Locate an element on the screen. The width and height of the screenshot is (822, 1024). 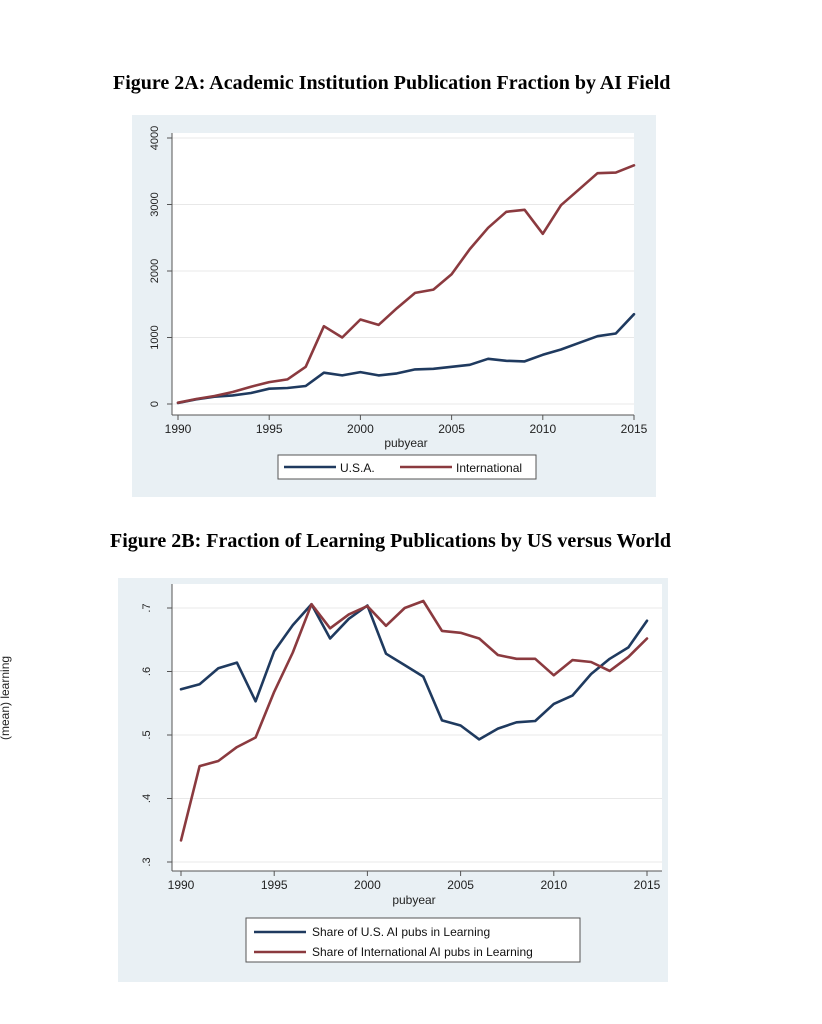
y-tick-label: 1000 is located at coordinates (155, 337).